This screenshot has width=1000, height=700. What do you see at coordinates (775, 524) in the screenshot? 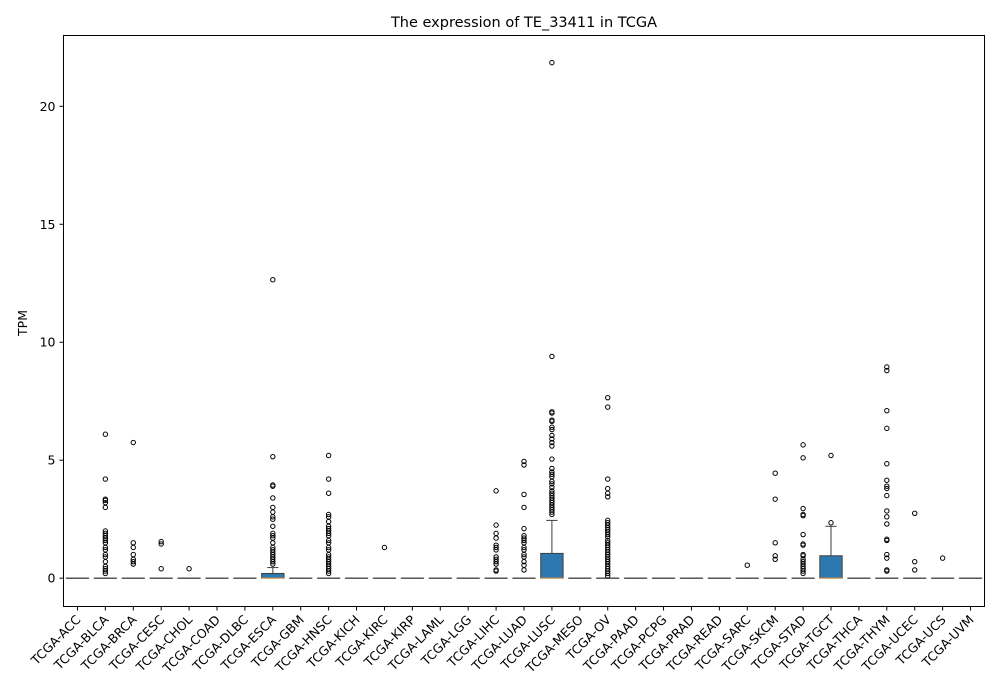
I see `box-group-tcga-skcm` at bounding box center [775, 524].